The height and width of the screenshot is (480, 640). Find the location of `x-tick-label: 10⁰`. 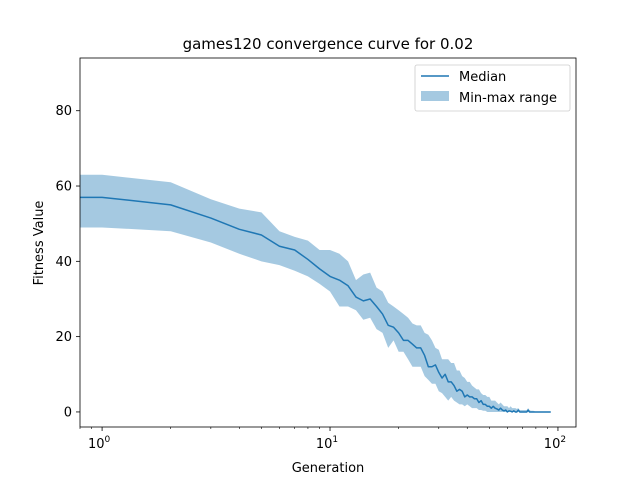

x-tick-label: 10⁰ is located at coordinates (99, 443).